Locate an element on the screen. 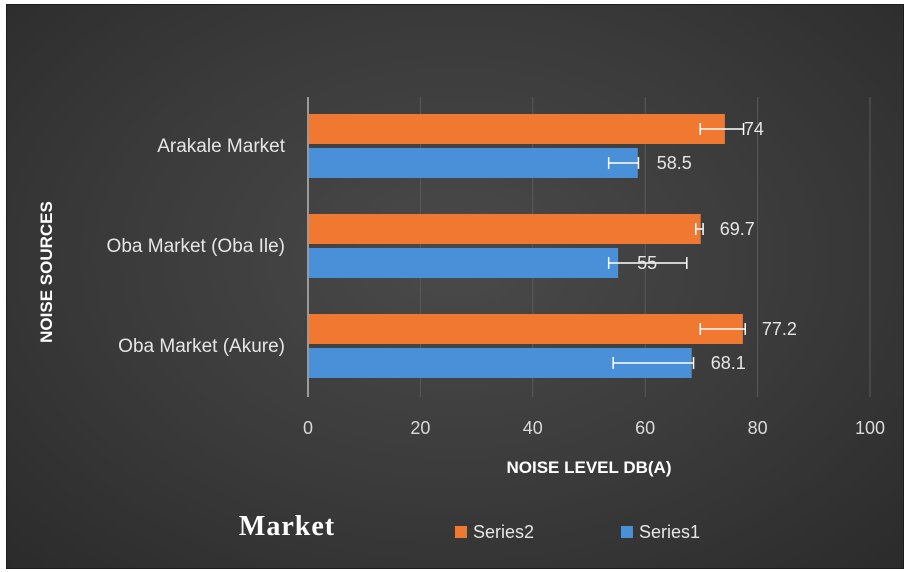 The height and width of the screenshot is (572, 907). data-label: 55 is located at coordinates (647, 263).